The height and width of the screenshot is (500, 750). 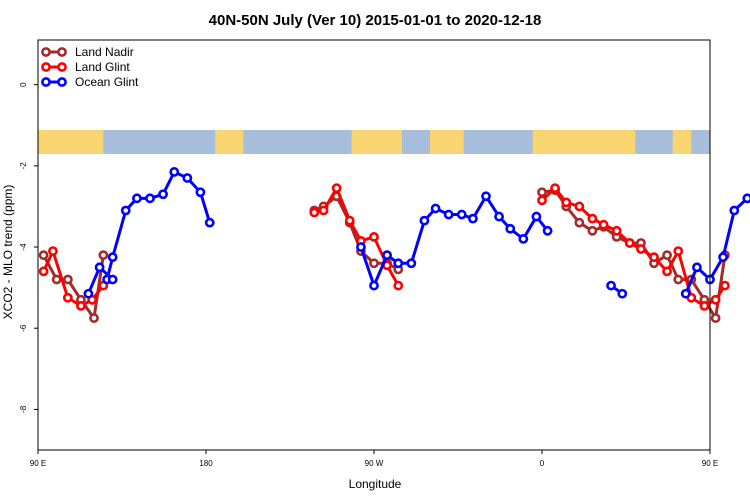 I want to click on legend-item: Land Glint, so click(x=85, y=67).